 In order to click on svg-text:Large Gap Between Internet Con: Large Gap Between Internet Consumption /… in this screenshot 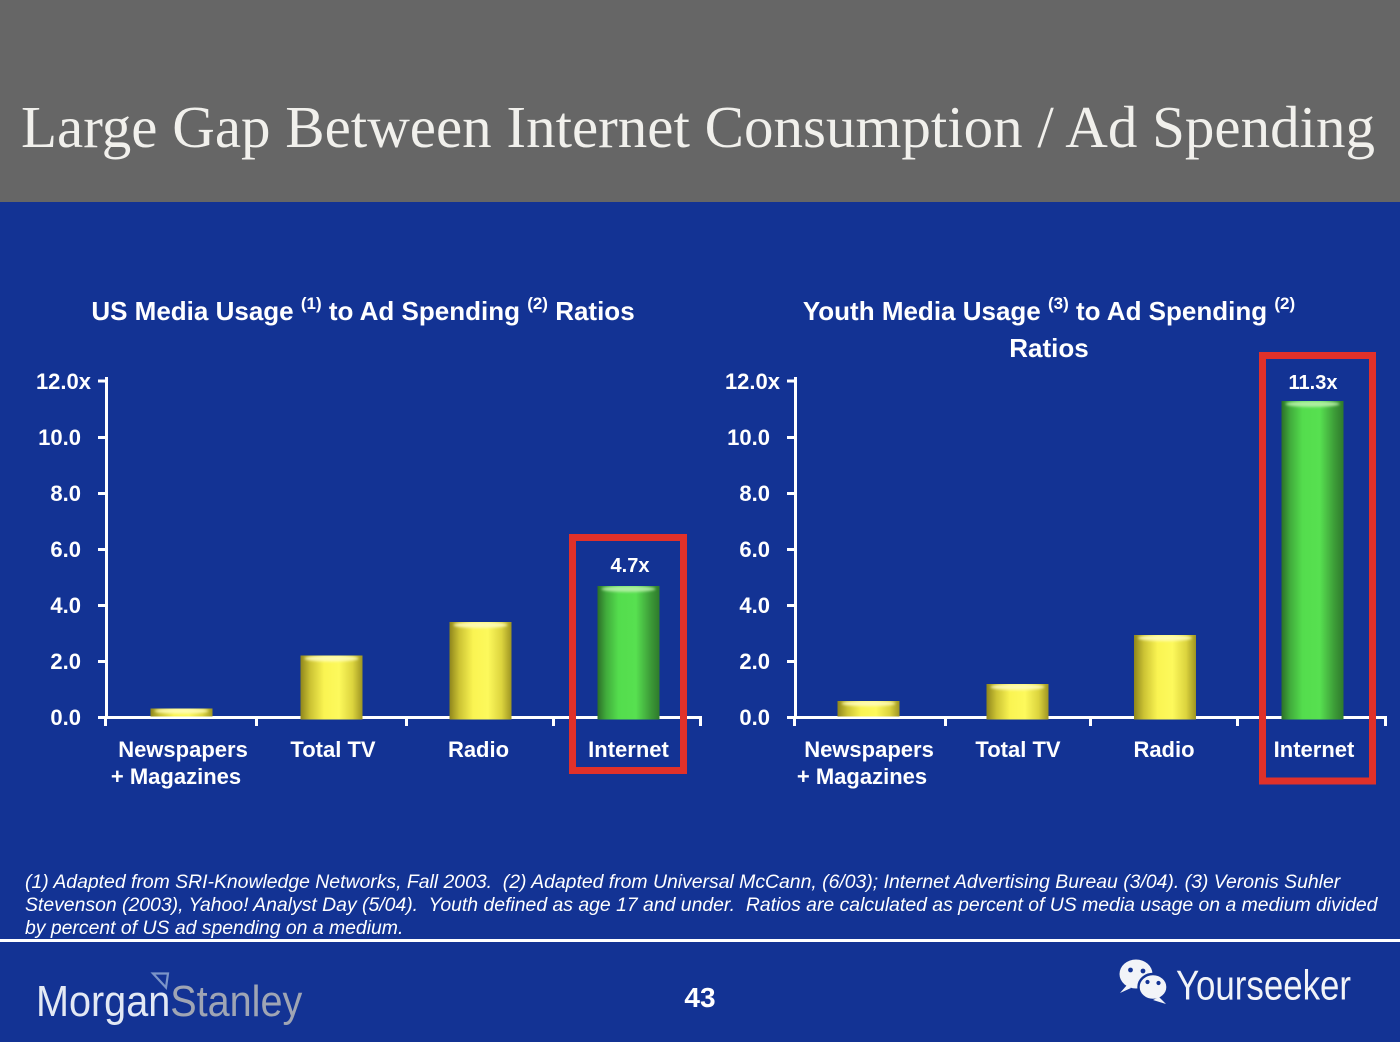, I will do `click(698, 127)`.